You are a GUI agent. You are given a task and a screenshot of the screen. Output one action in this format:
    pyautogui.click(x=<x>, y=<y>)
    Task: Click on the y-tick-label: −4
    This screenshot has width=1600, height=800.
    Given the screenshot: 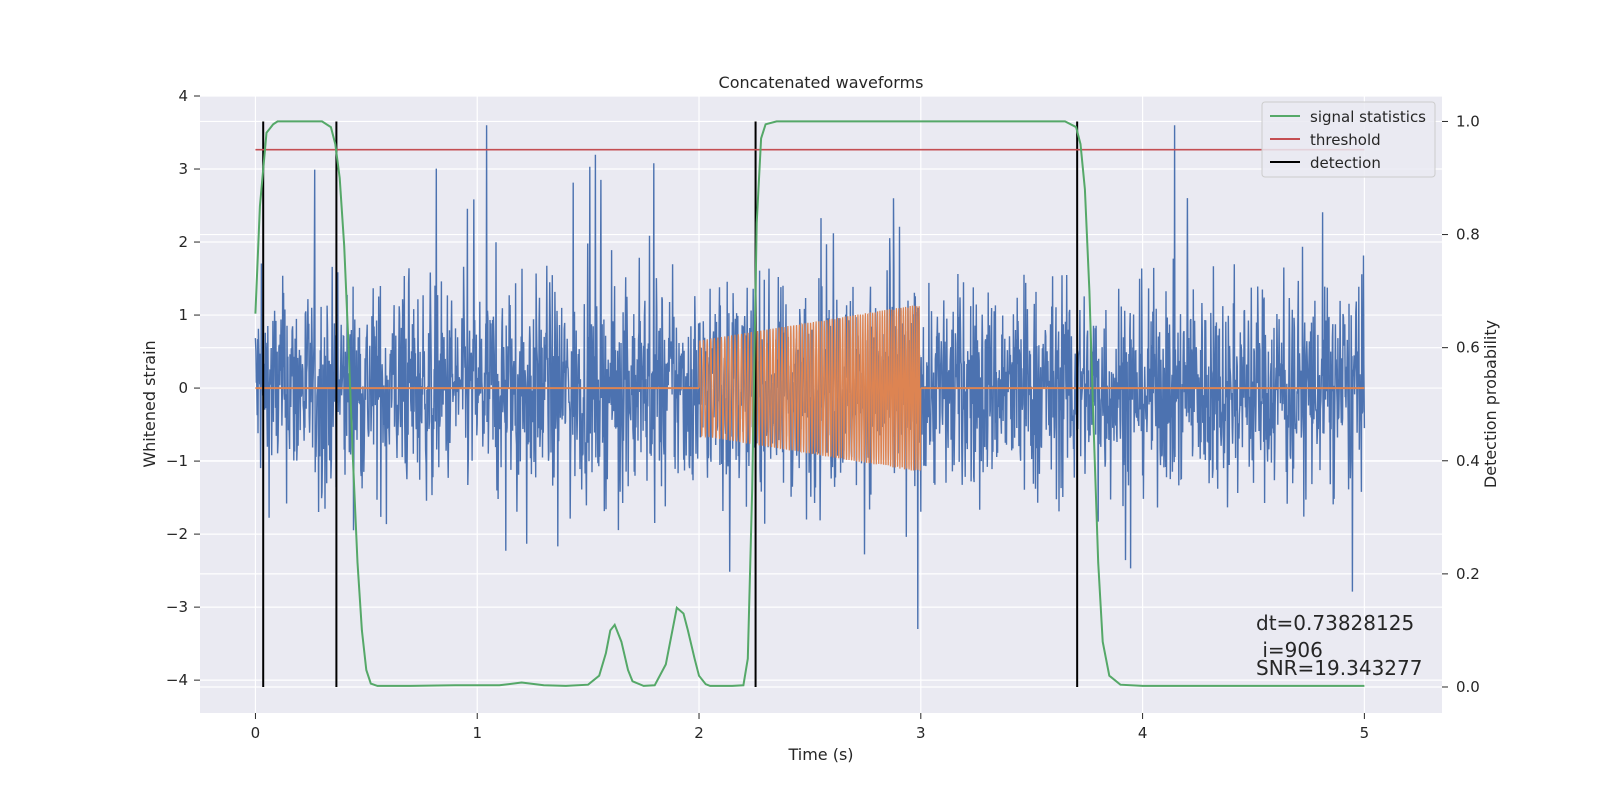 What is the action you would take?
    pyautogui.click(x=177, y=680)
    